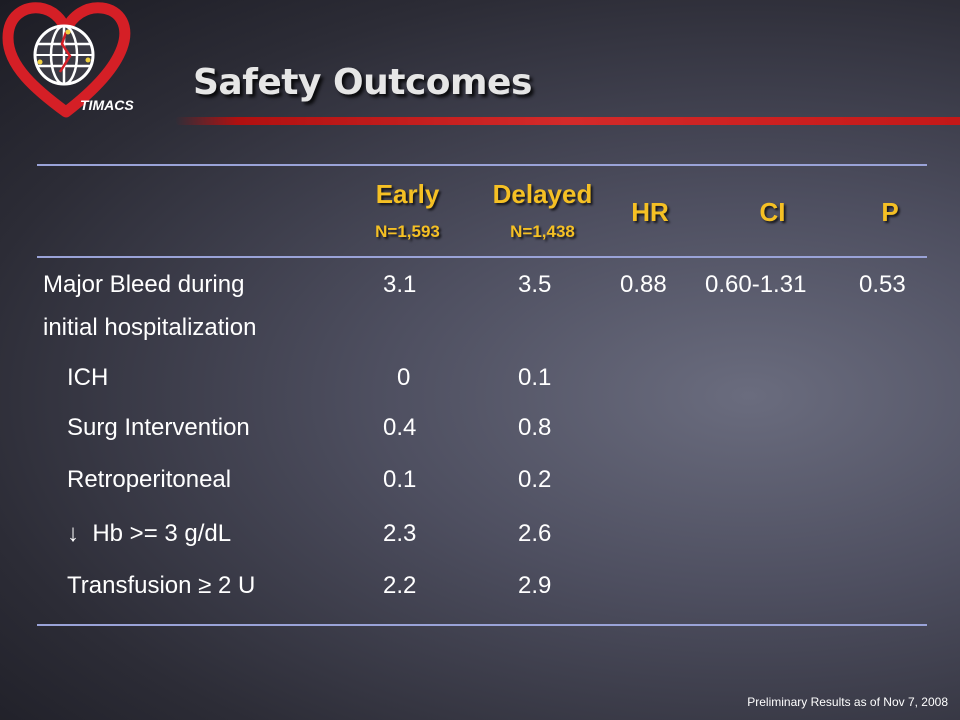 This screenshot has height=720, width=960. Describe the element at coordinates (542, 231) in the screenshot. I see `header-delayed-n: N=1,438` at that location.